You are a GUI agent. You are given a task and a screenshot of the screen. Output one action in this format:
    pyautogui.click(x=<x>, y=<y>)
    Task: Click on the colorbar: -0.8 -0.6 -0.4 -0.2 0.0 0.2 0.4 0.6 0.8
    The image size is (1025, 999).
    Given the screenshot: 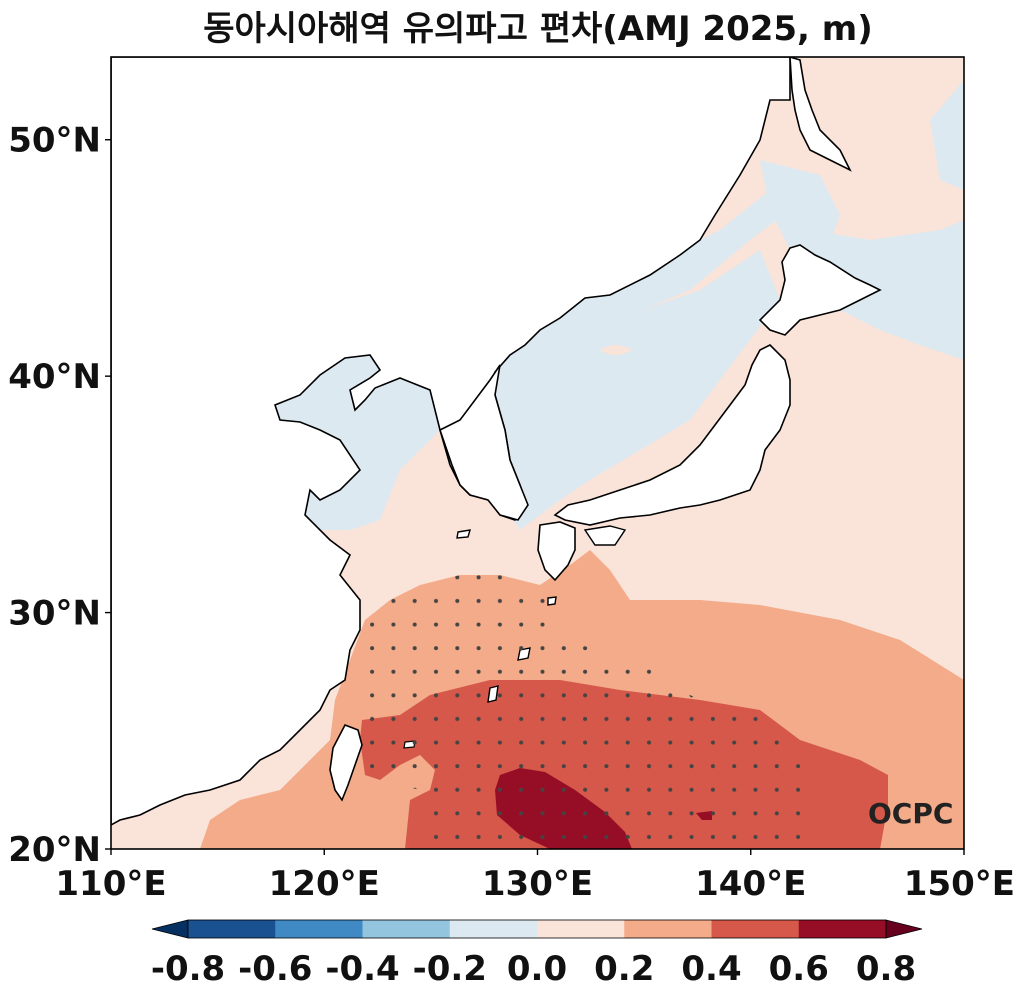 What is the action you would take?
    pyautogui.click(x=537, y=954)
    